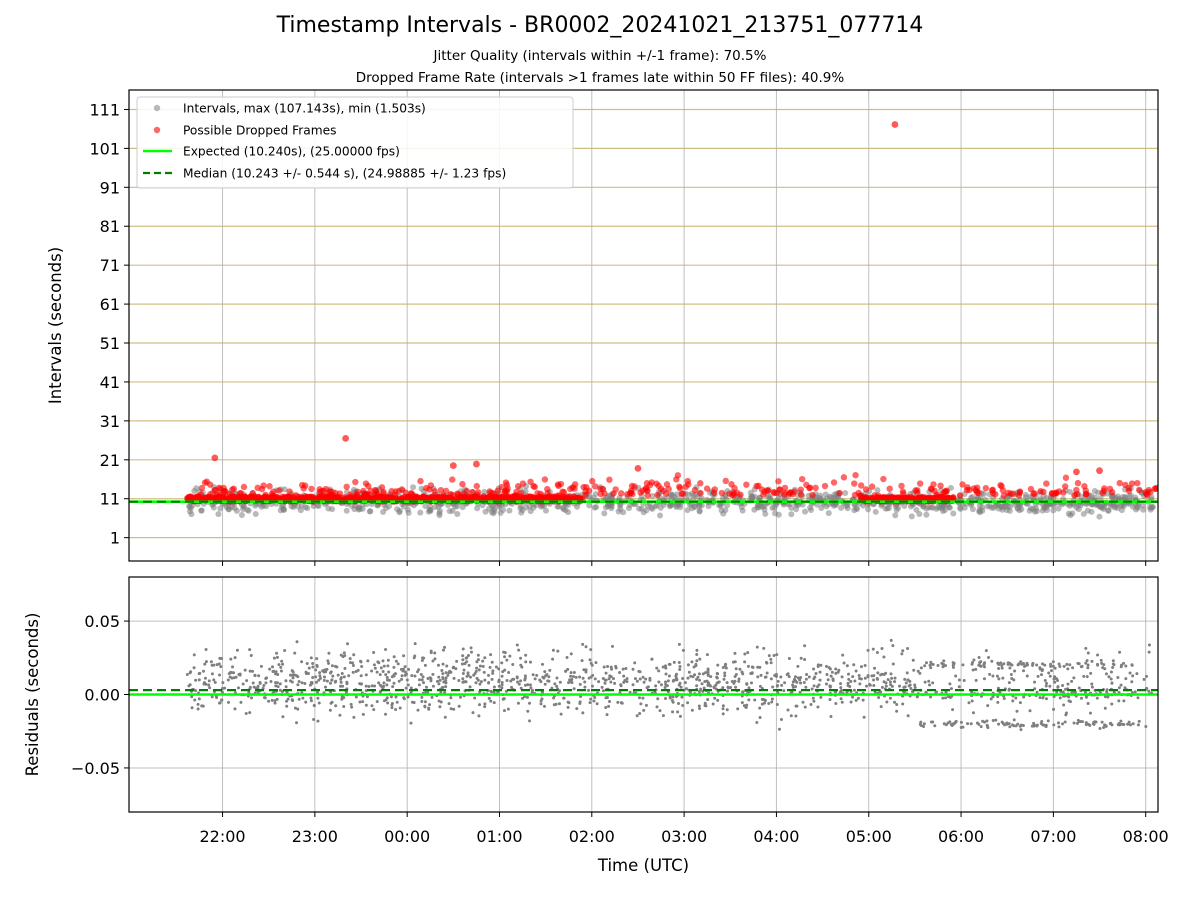 The width and height of the screenshot is (1200, 900). I want to click on residuals-xtick-label: 08:00, so click(1146, 836).